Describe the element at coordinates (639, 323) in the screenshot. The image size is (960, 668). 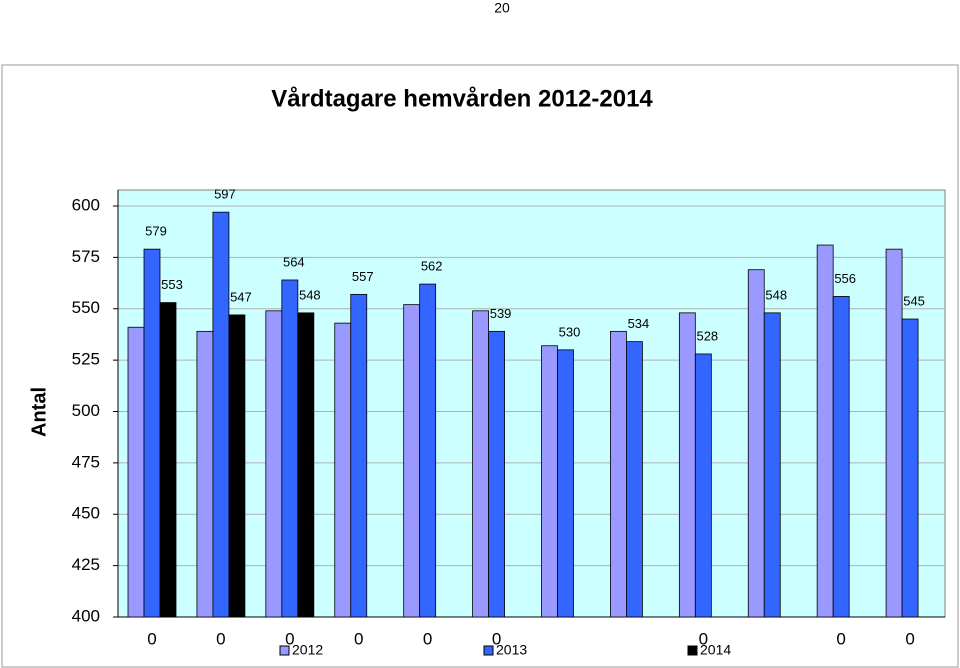
I see `data-label: 534` at that location.